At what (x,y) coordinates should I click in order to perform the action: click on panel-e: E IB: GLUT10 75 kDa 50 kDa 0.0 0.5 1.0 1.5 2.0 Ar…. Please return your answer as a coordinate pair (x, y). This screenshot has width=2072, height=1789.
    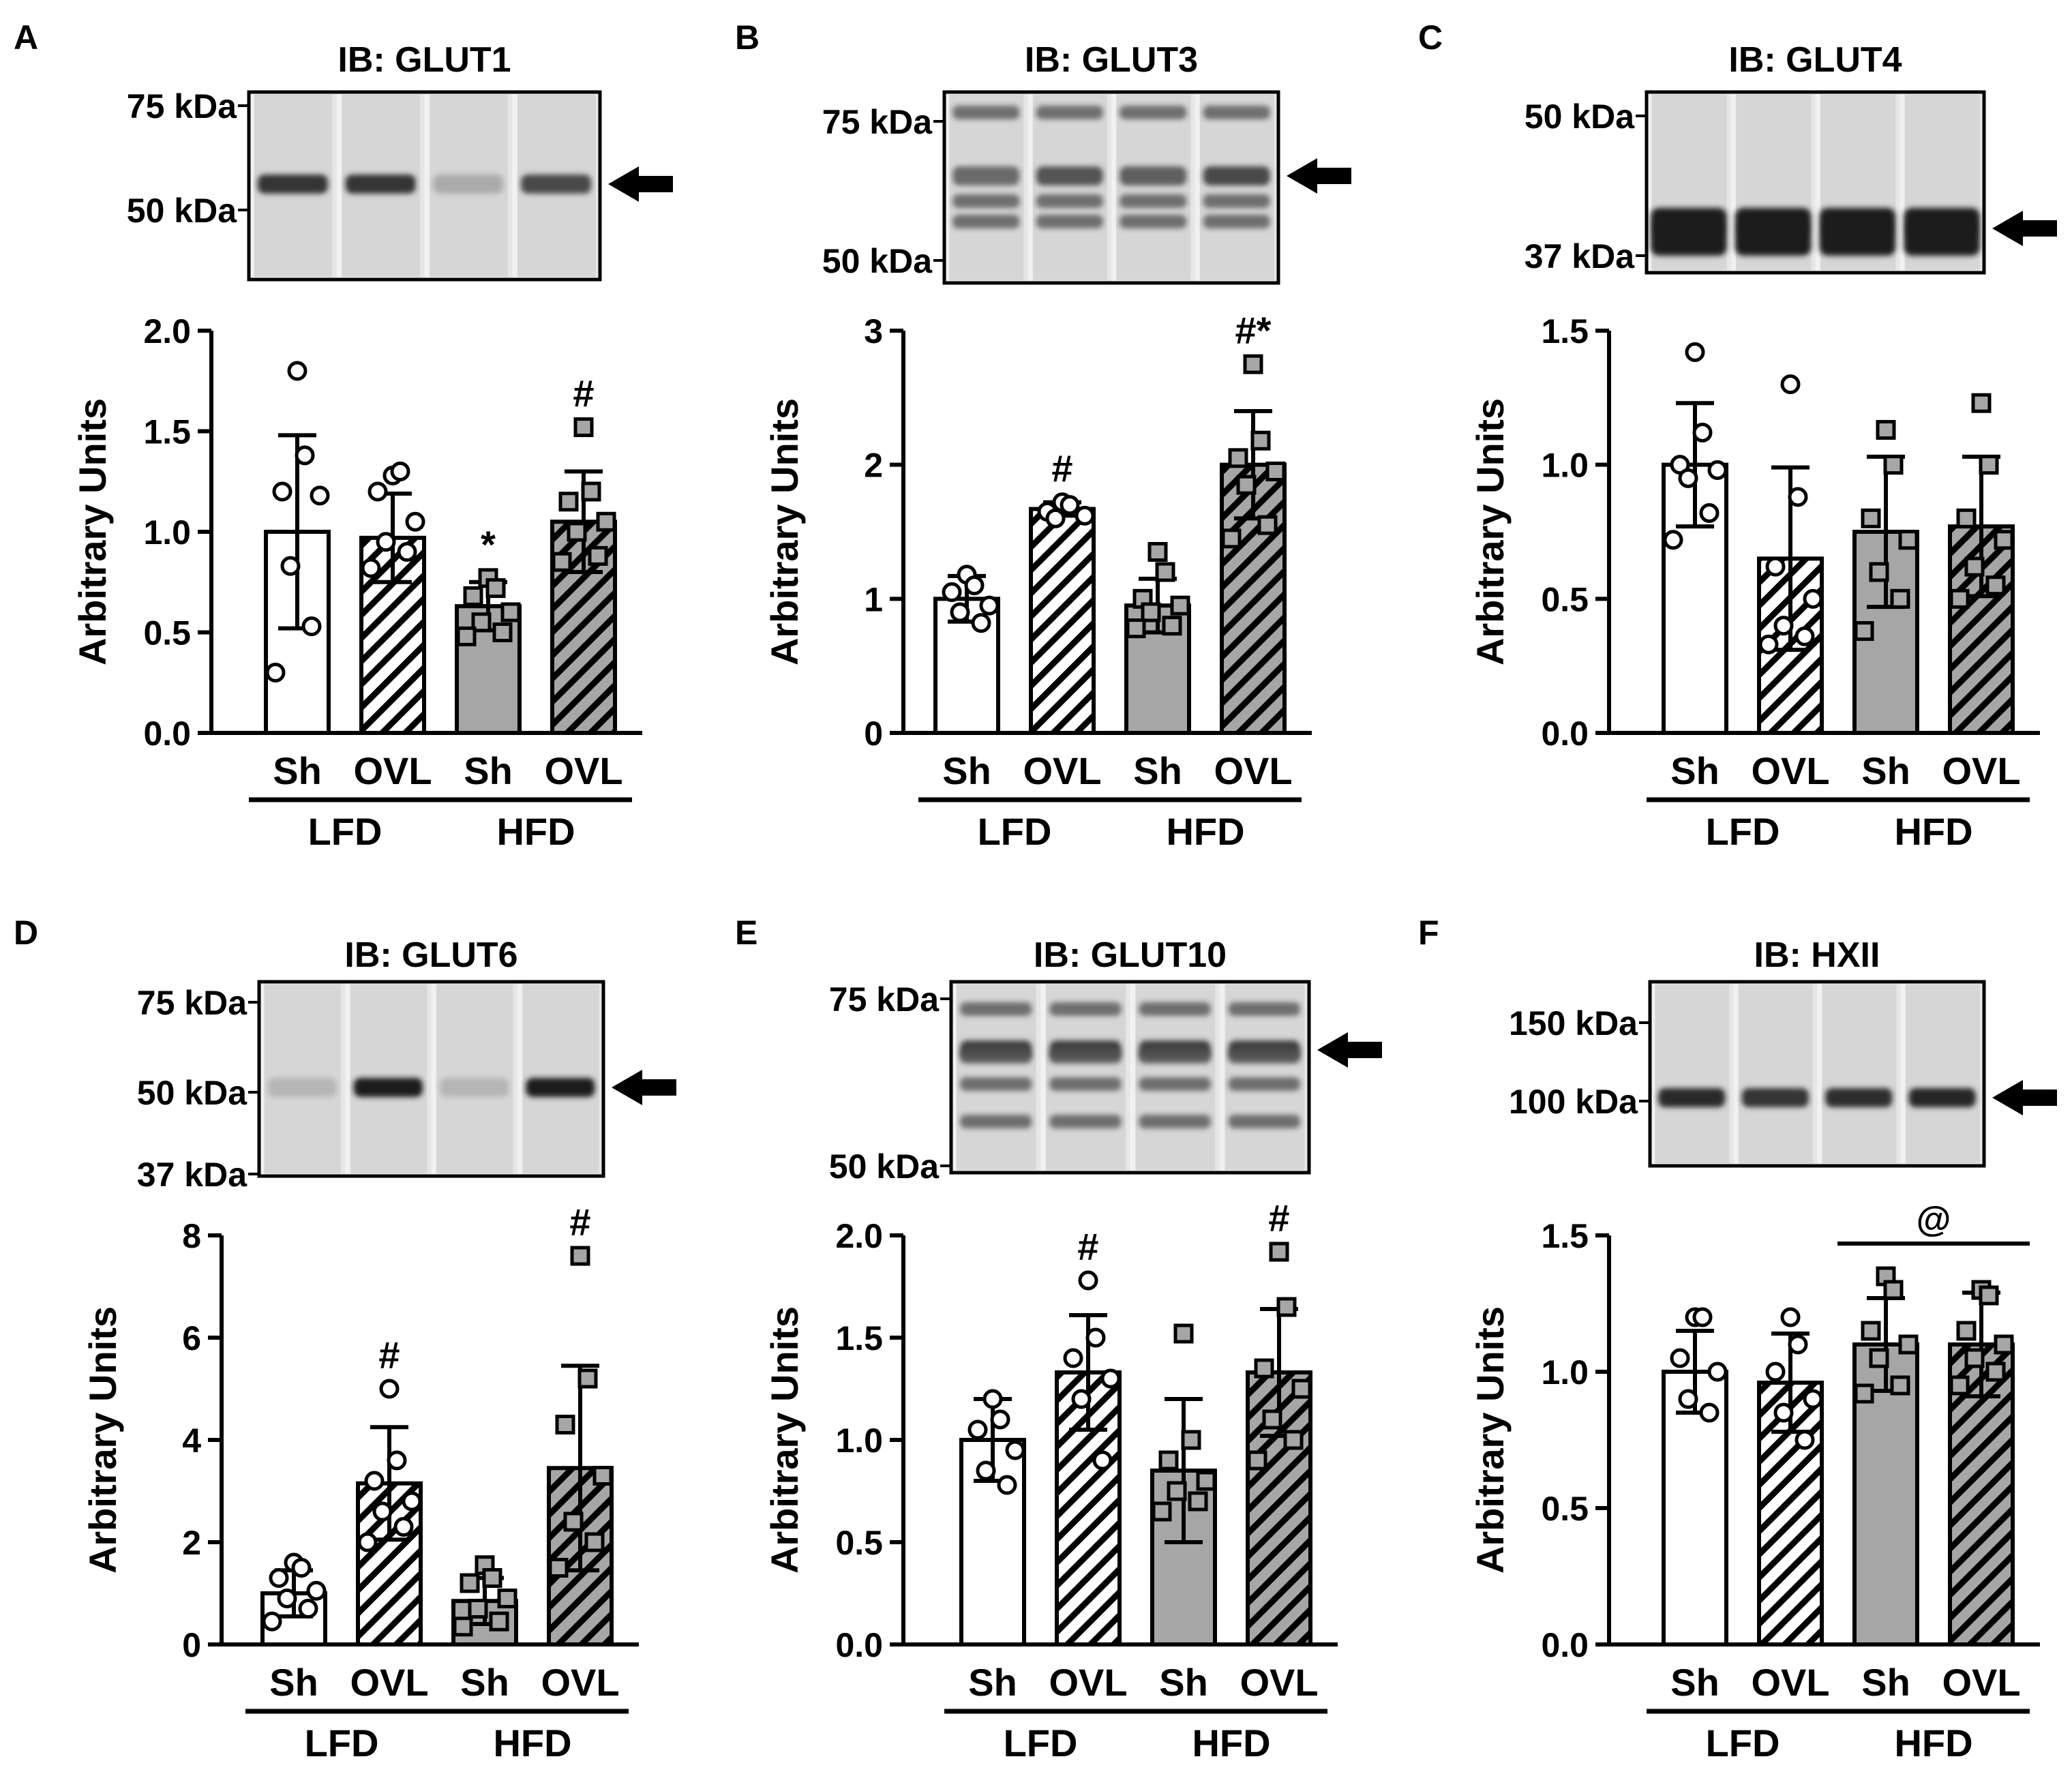
    Looking at the image, I should click on (1058, 1339).